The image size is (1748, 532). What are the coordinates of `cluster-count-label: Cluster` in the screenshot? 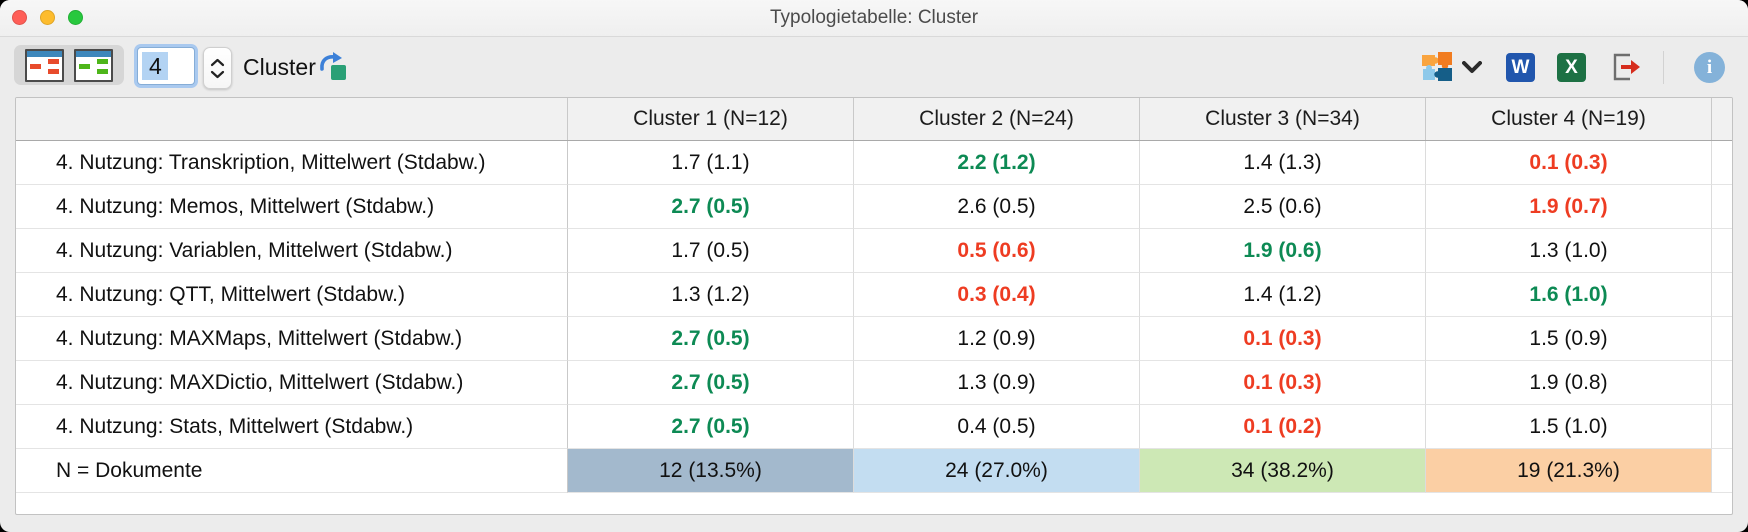 It's located at (279, 67).